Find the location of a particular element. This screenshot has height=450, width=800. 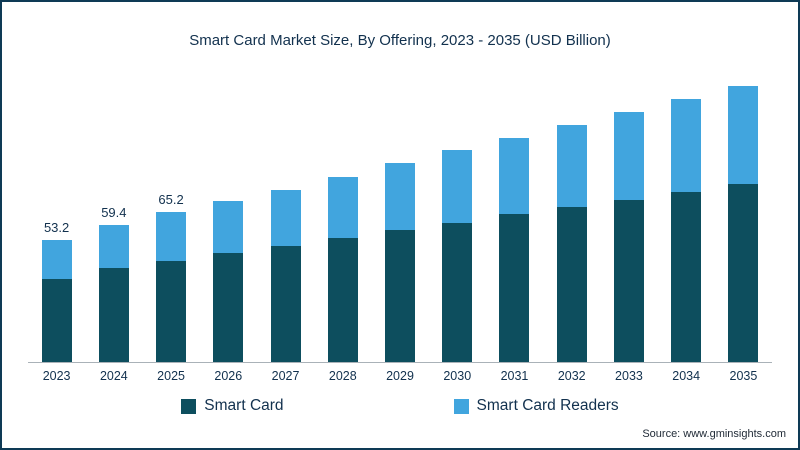

x-axis-tick-label: 2028 is located at coordinates (342, 376).